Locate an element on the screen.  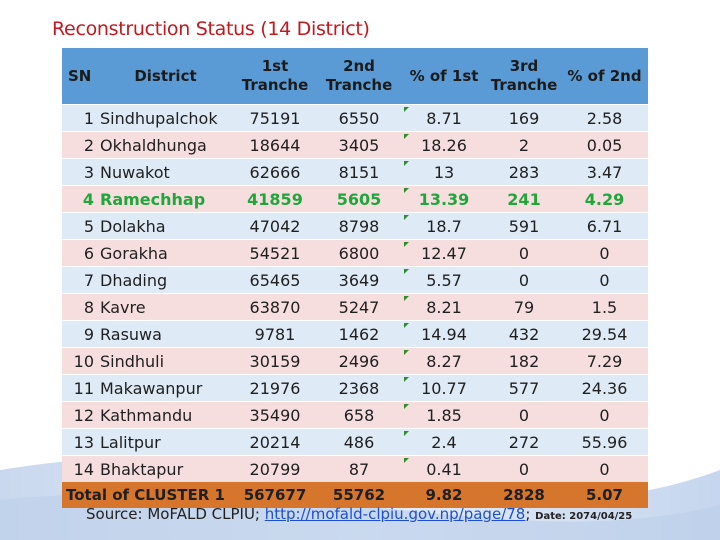
cell-3rd-tranche: 577 is located at coordinates (524, 388).